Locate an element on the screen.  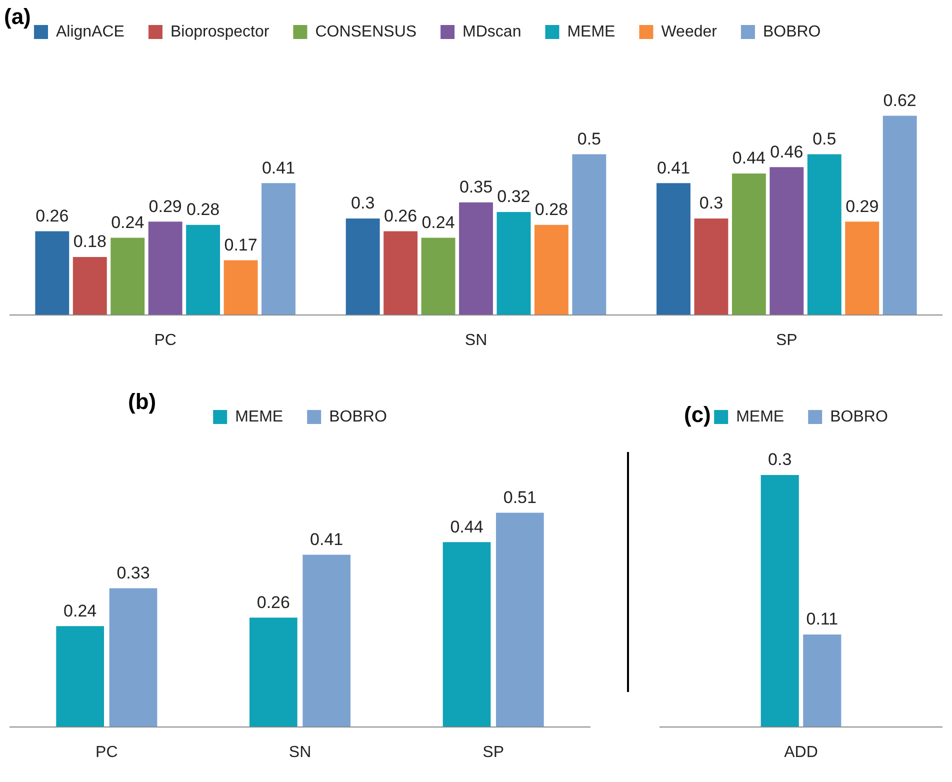
data-label: 0.32 is located at coordinates (513, 196).